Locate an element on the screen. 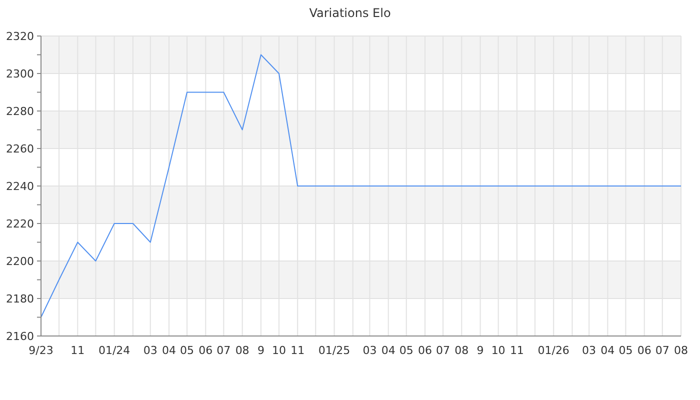 The width and height of the screenshot is (700, 400). y-tick-label: 2180 is located at coordinates (20, 299).